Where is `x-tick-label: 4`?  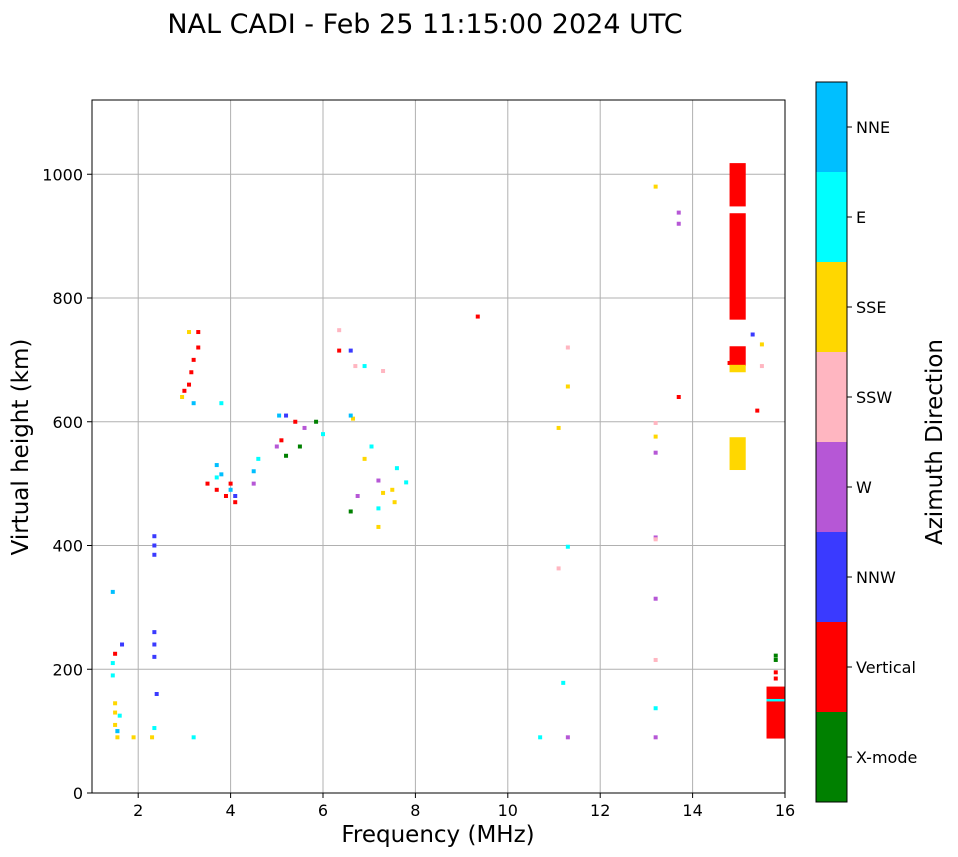
x-tick-label: 4 is located at coordinates (231, 810).